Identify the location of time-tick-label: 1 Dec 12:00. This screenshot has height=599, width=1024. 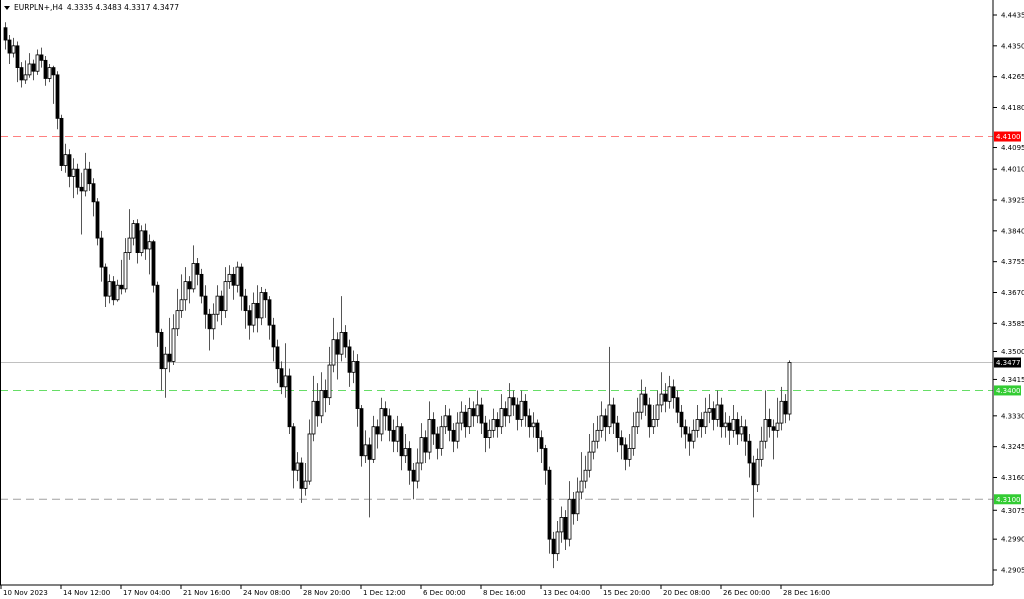
(384, 593).